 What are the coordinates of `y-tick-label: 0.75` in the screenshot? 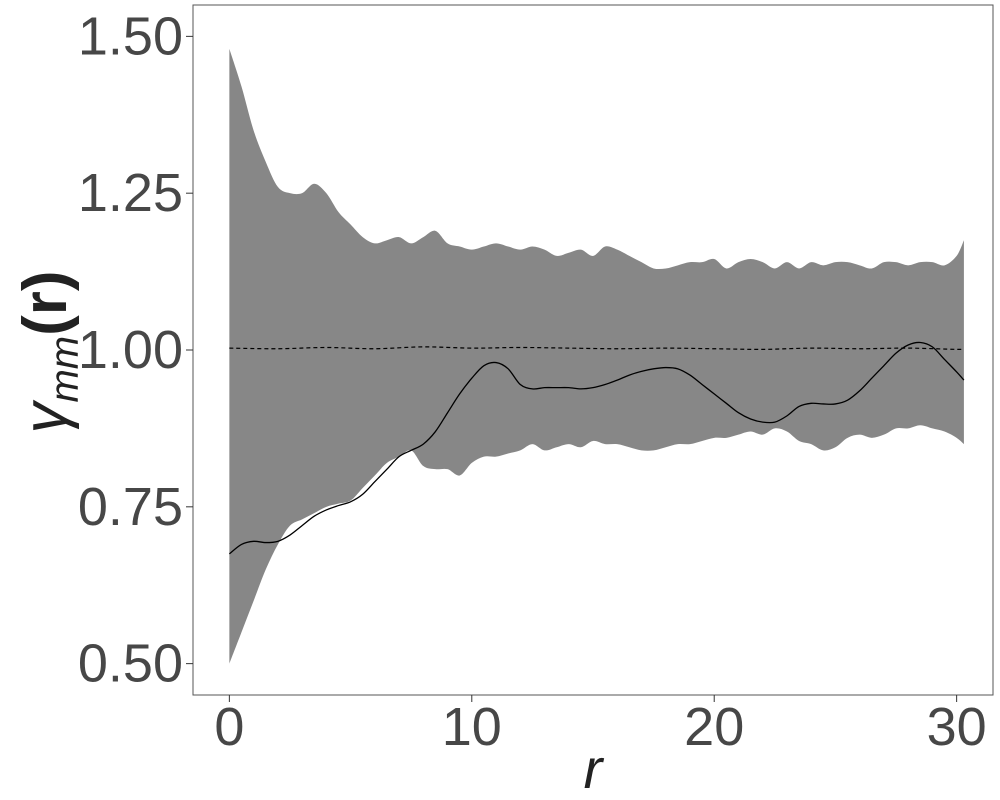 It's located at (130, 507).